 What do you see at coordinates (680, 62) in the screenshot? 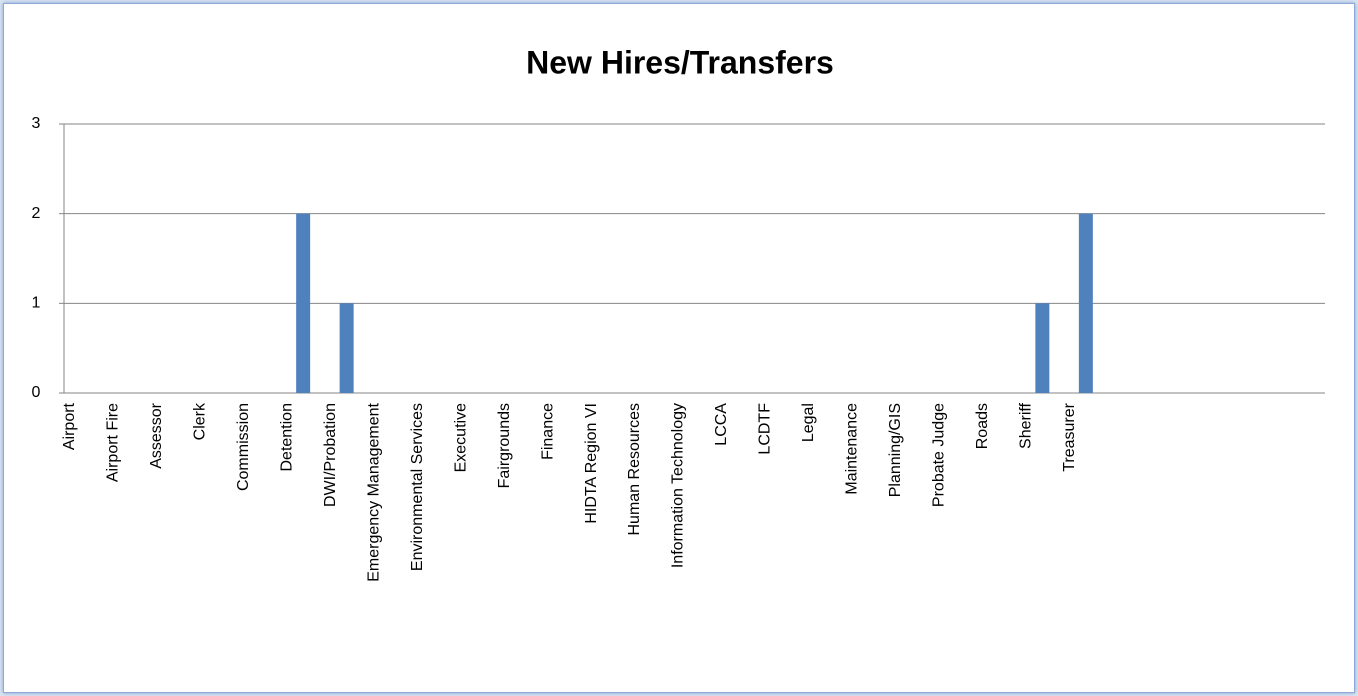
I see `chart-title: New Hires/Transfers` at bounding box center [680, 62].